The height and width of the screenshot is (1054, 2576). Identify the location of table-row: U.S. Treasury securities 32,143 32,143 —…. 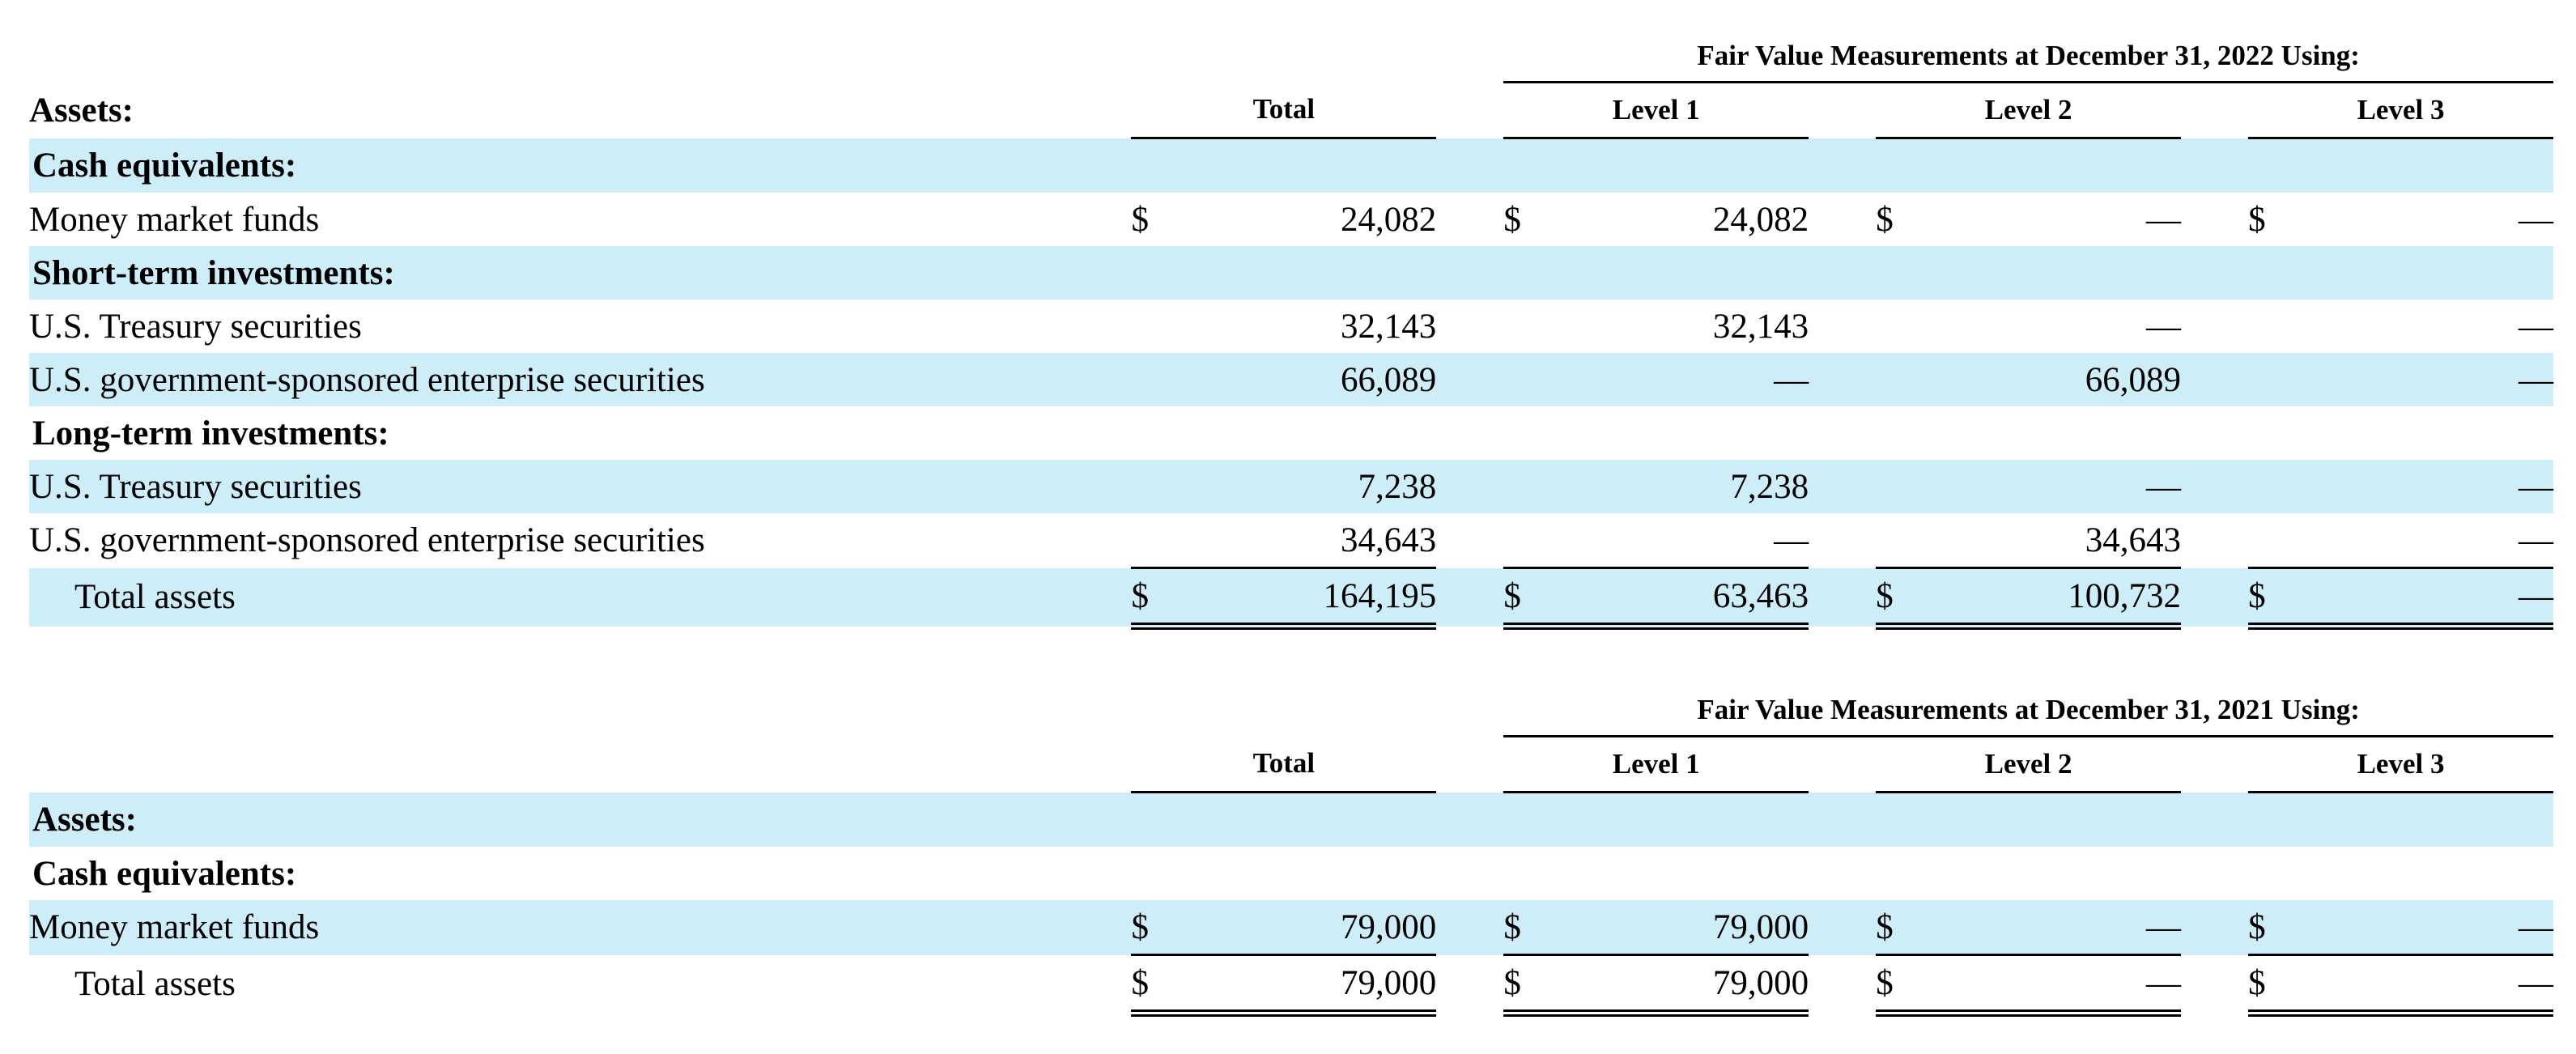
(1291, 326).